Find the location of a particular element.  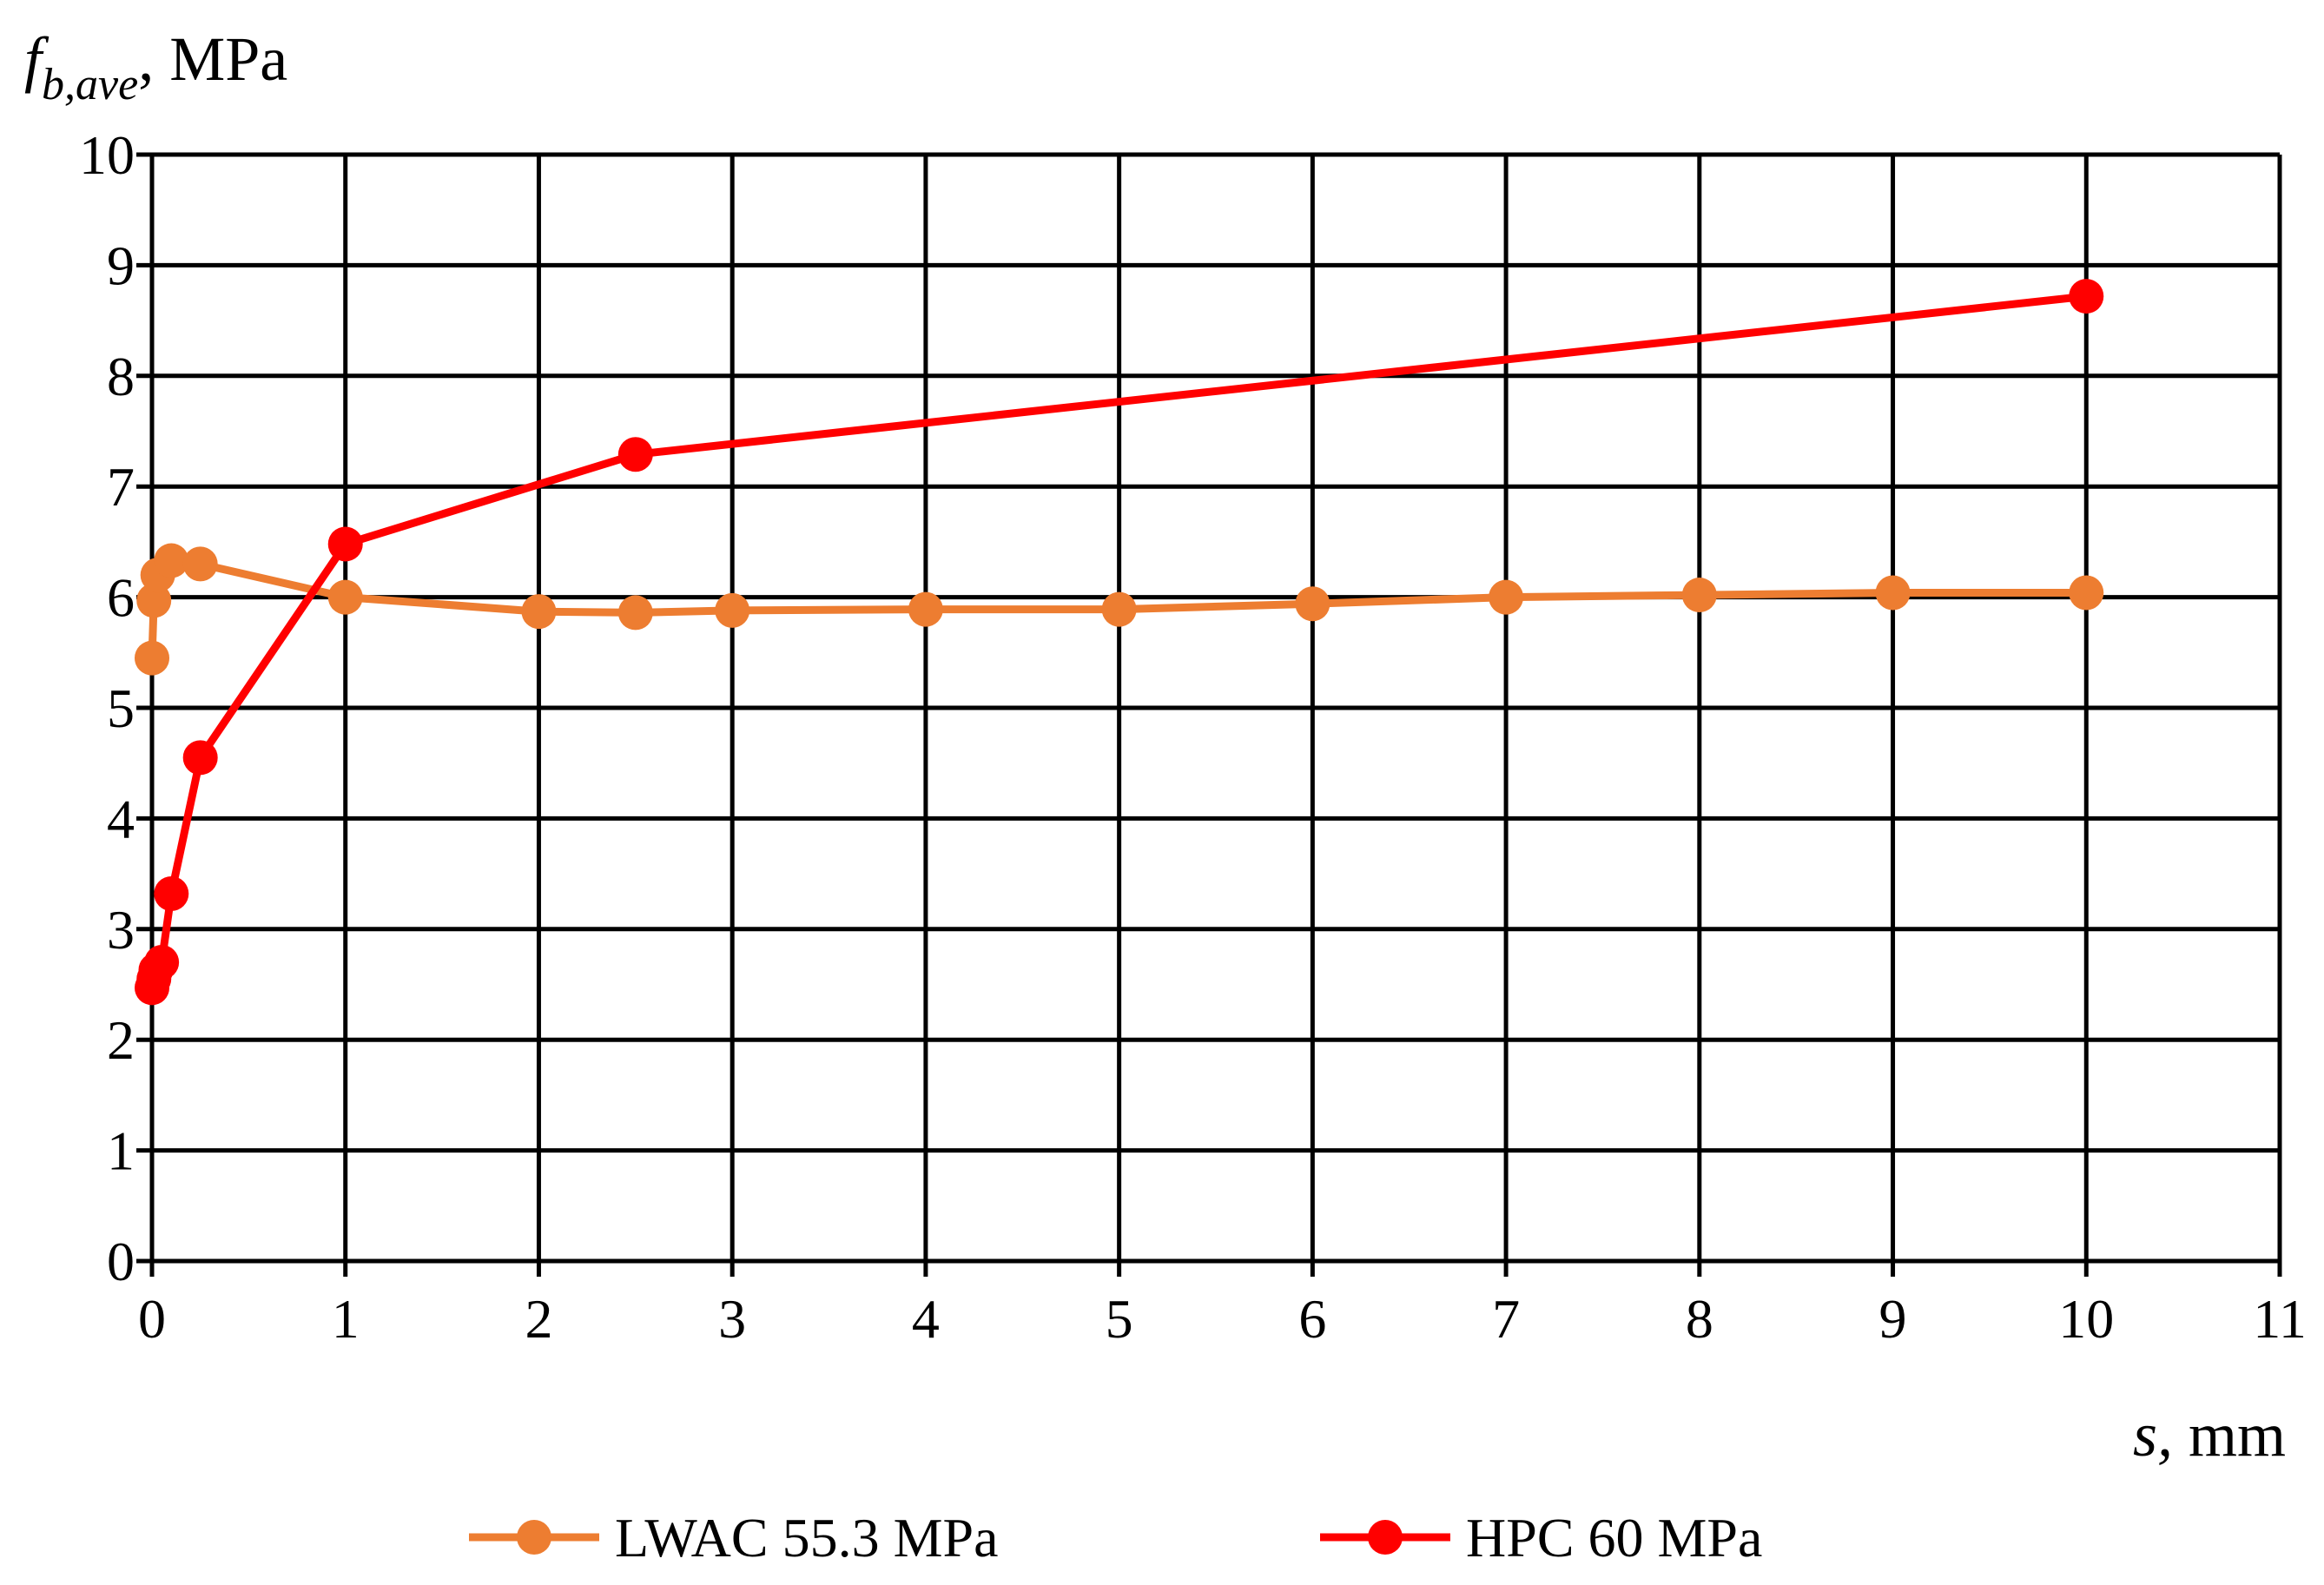

y-tick-label: 2 is located at coordinates (121, 1040).